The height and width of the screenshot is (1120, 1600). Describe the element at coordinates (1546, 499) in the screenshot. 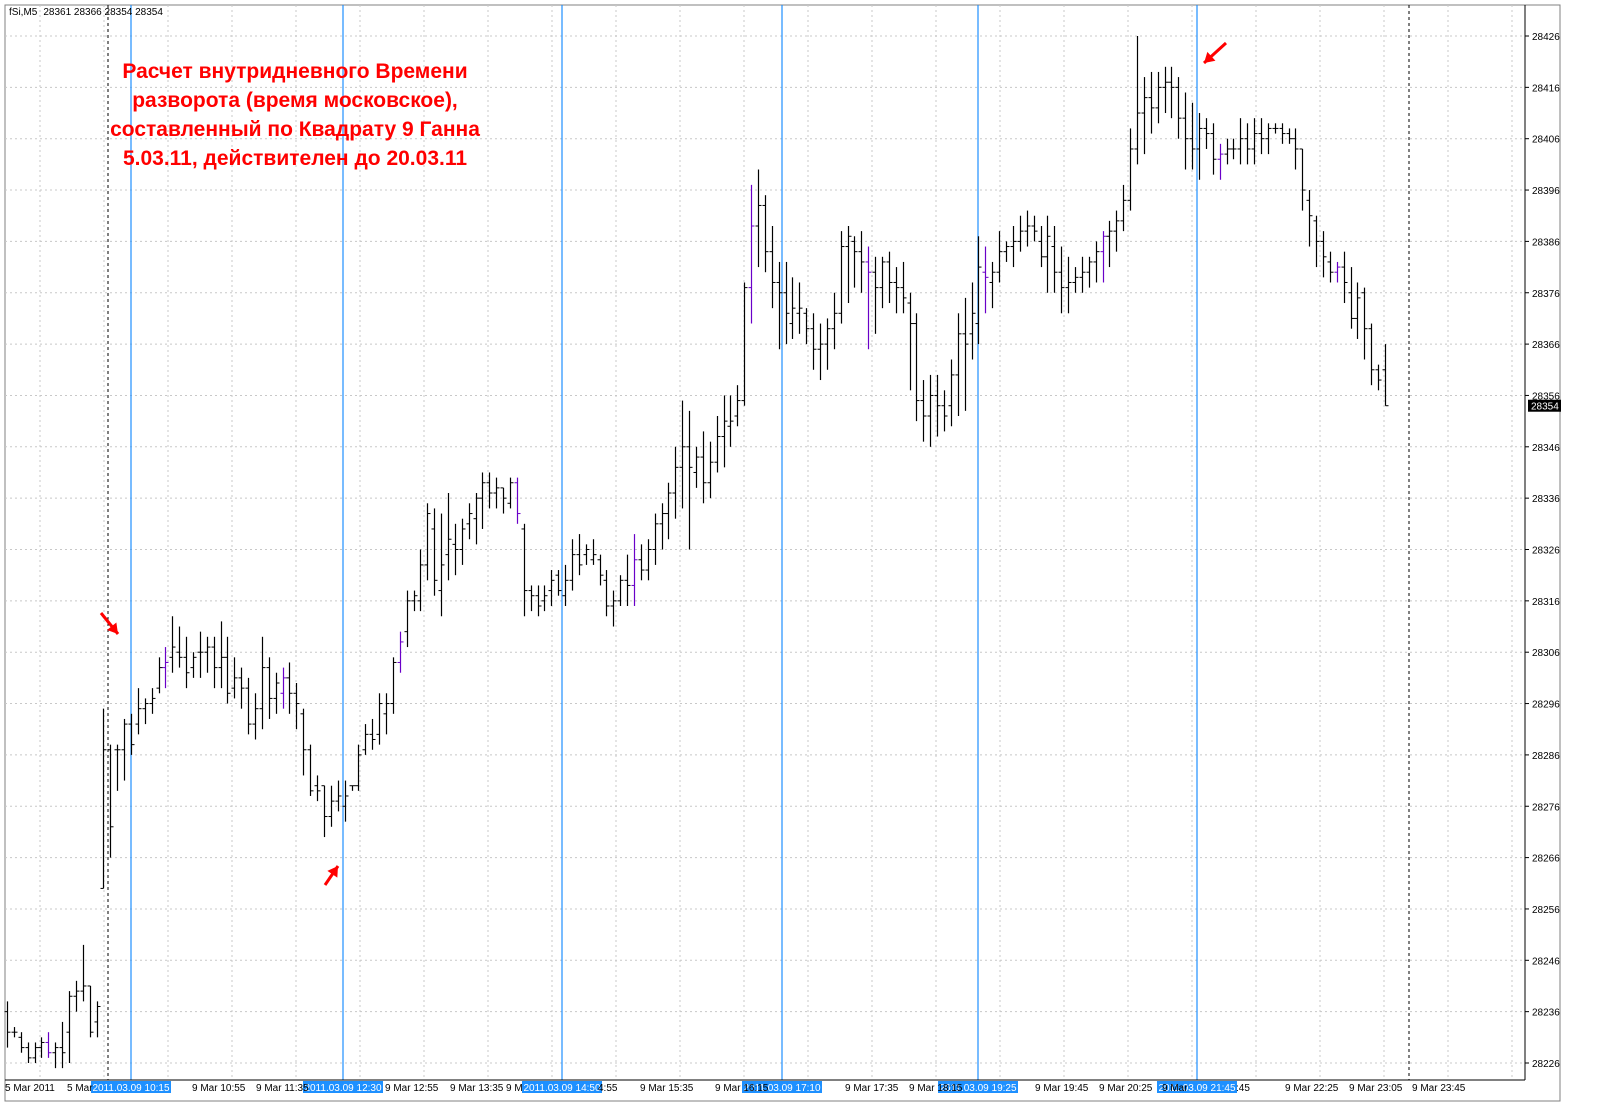

I see `price-tick-label: 28336` at that location.